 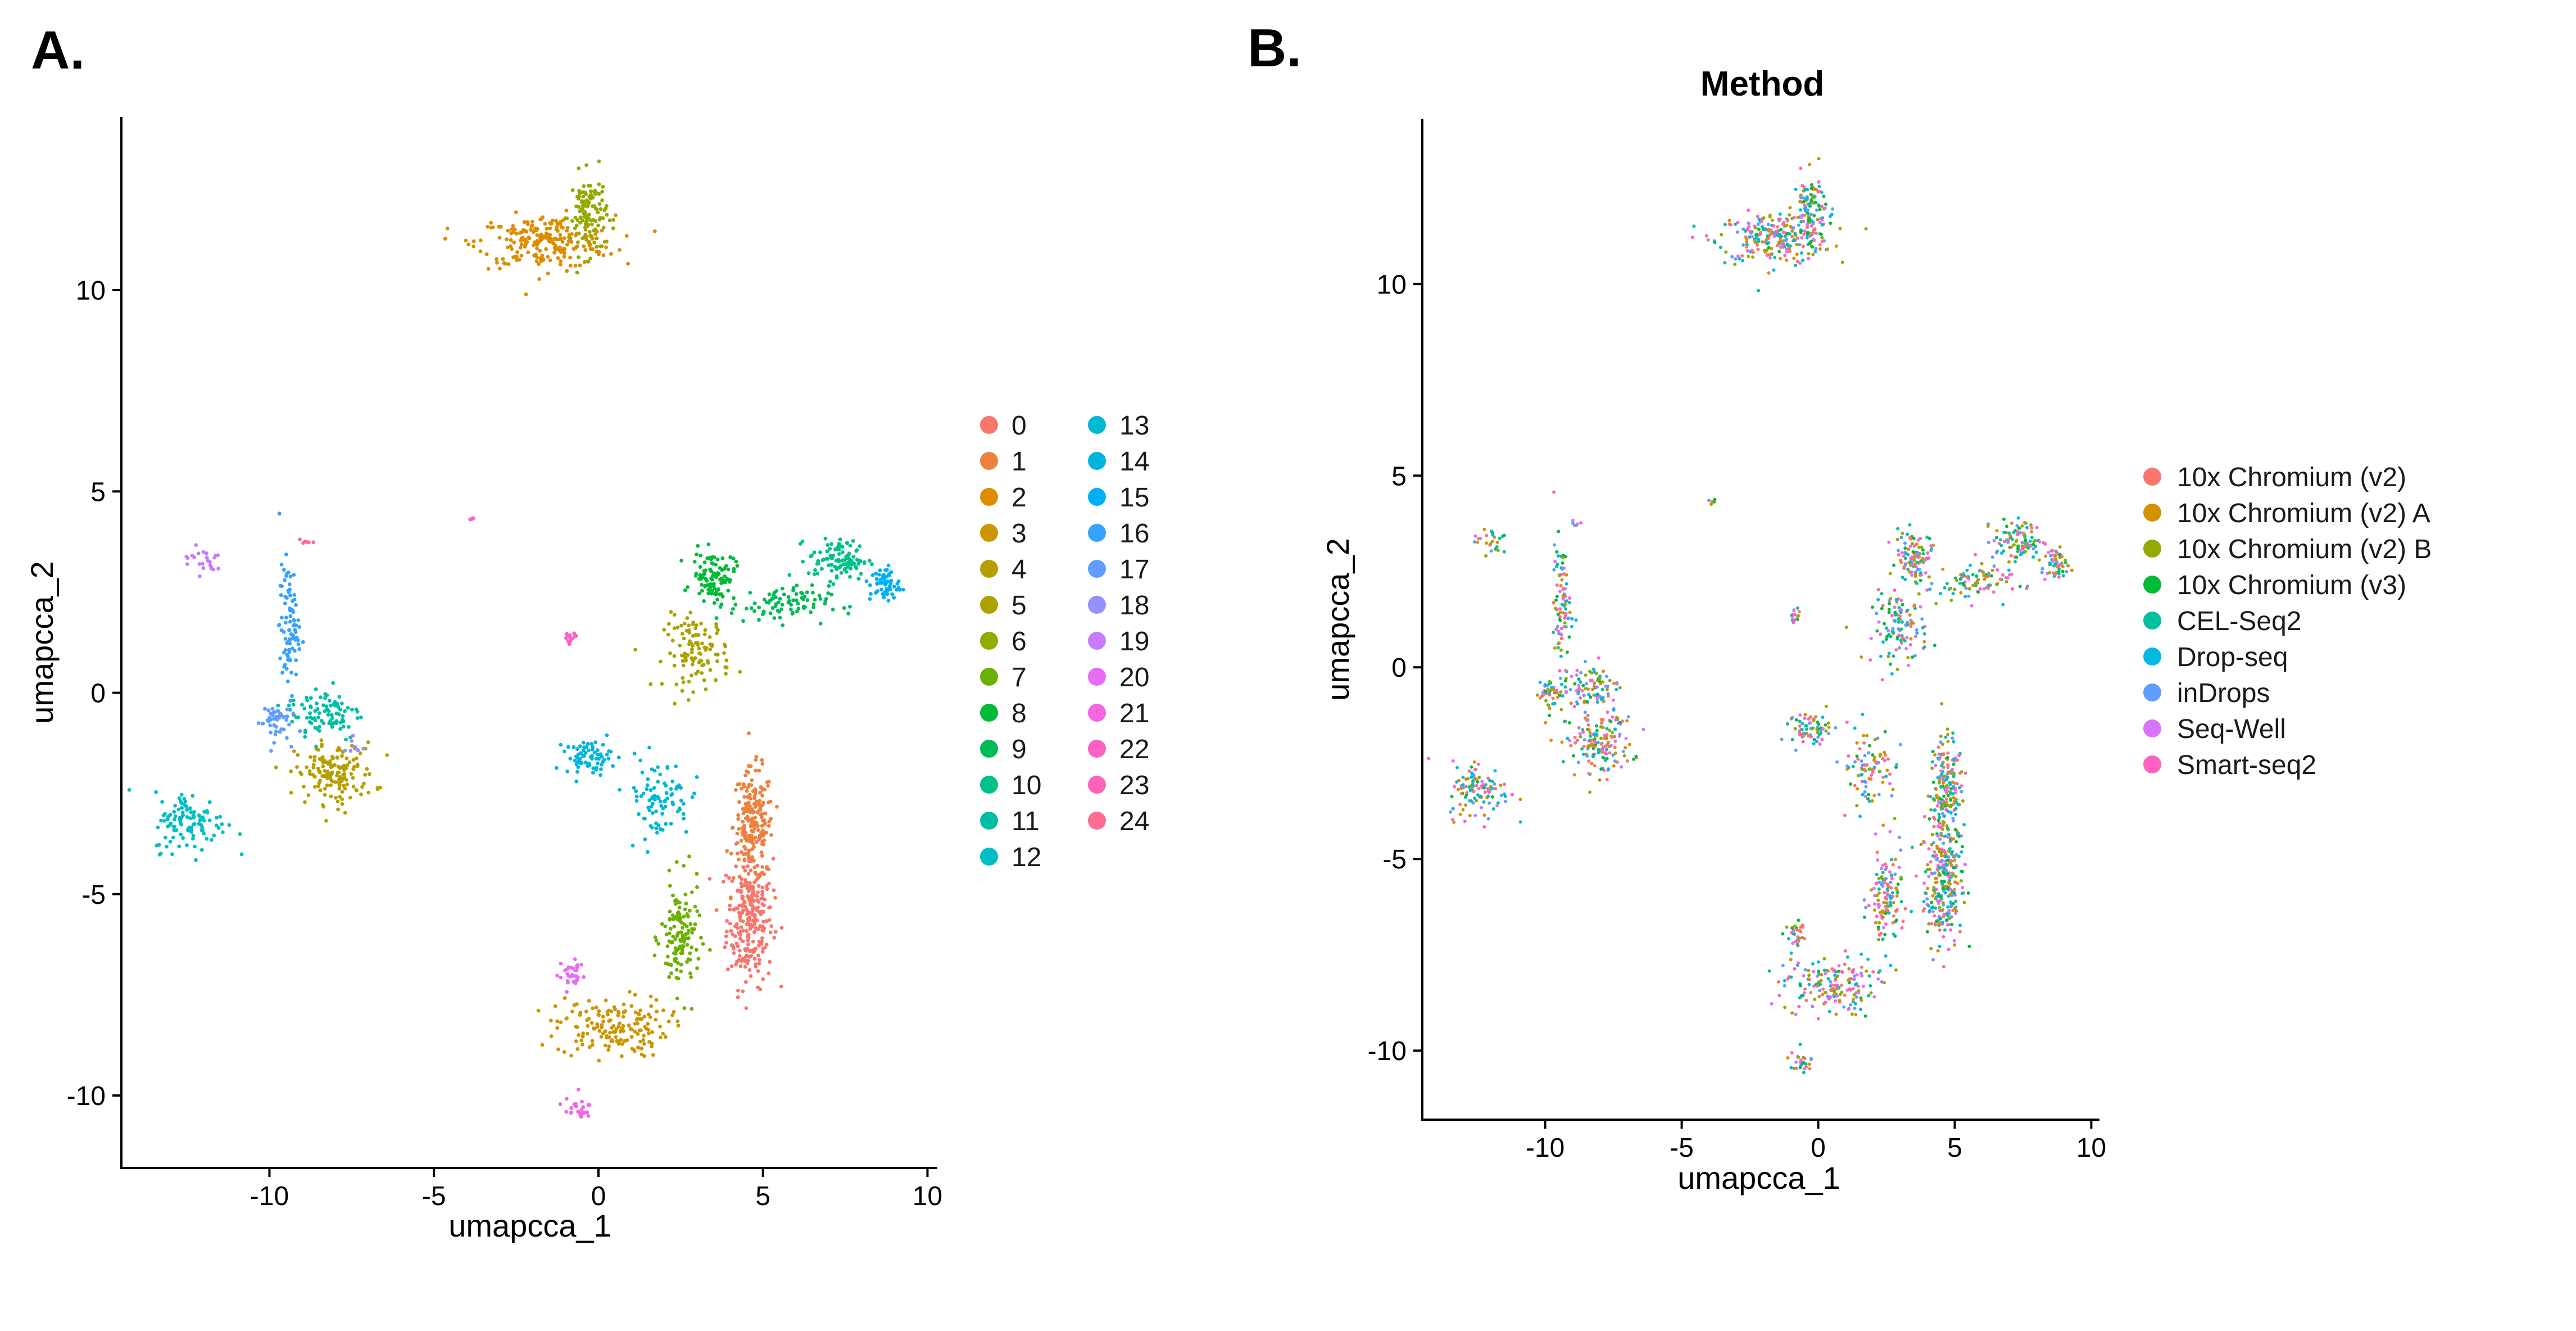 I want to click on cluster-legend-key, so click(x=989, y=785).